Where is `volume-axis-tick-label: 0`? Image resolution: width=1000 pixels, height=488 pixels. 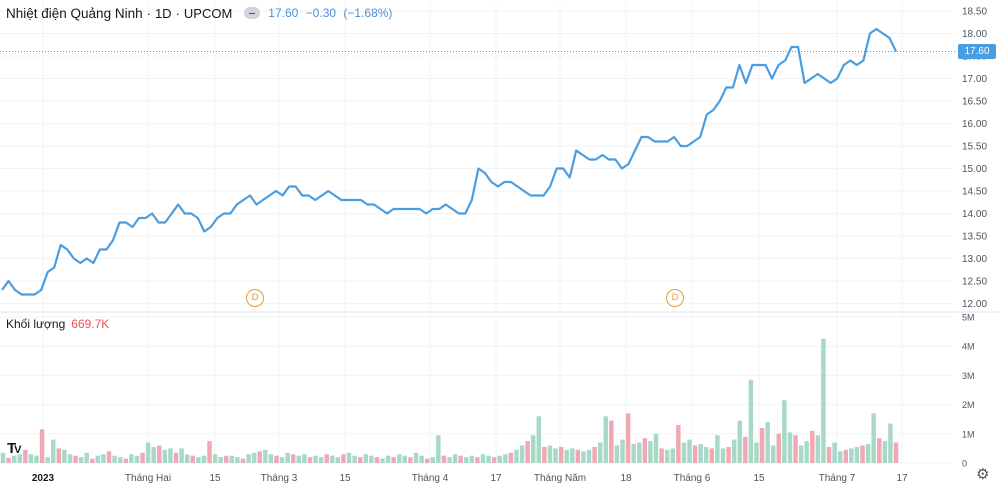
volume-axis-tick-label: 0 is located at coordinates (964, 464).